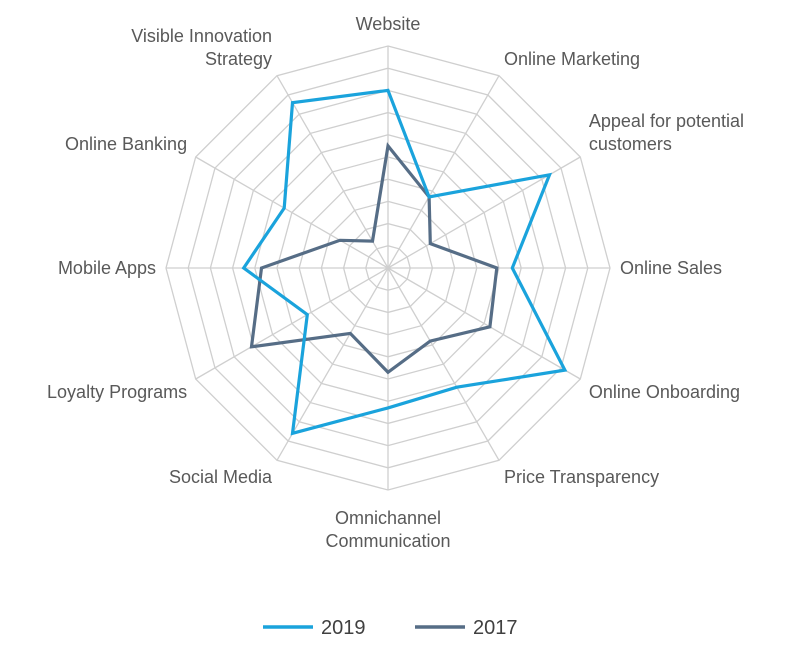  I want to click on category-label-line: Online Banking, so click(126, 144).